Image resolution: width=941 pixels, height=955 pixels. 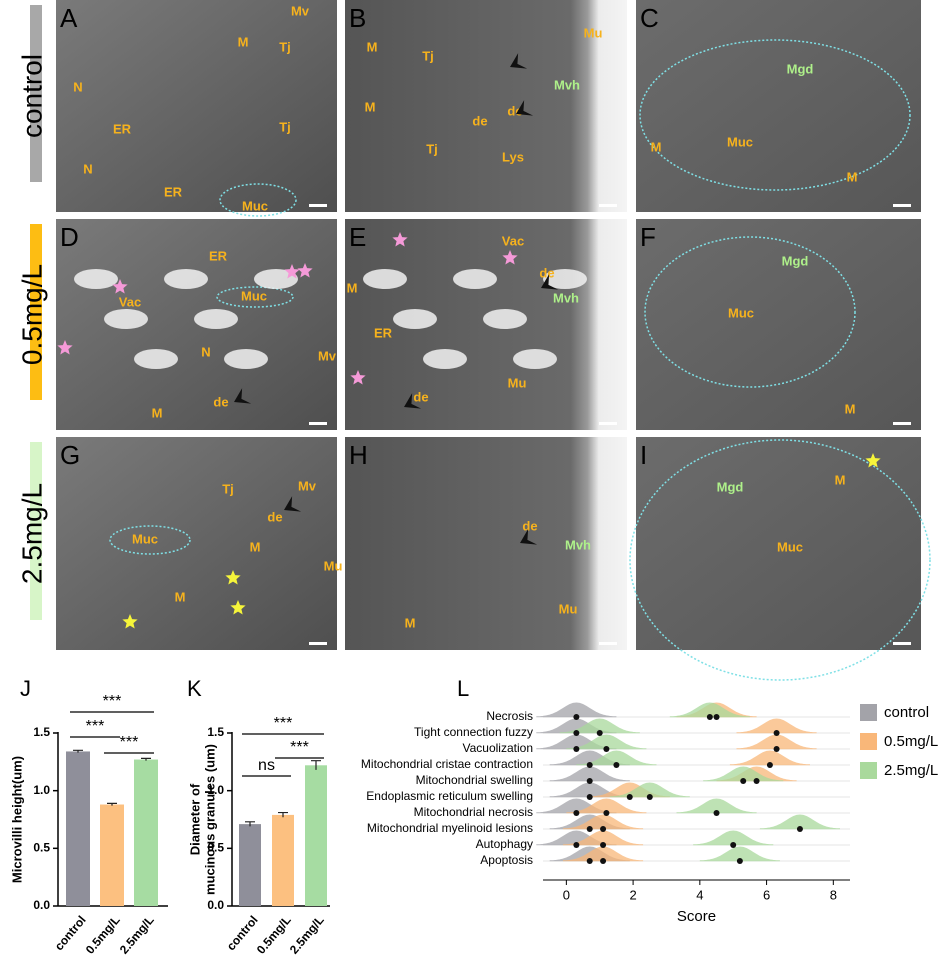 What do you see at coordinates (130, 301) in the screenshot?
I see `annotation-label: Vac` at bounding box center [130, 301].